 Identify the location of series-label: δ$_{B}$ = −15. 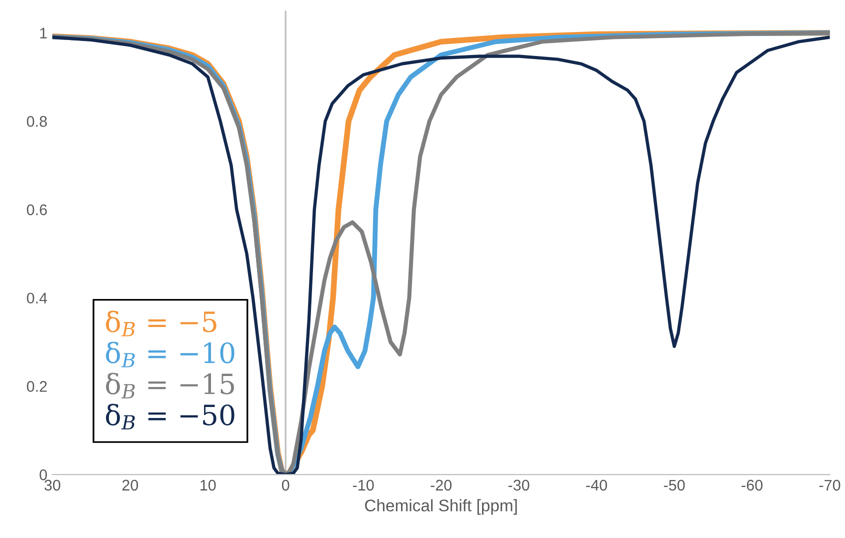
(170, 385).